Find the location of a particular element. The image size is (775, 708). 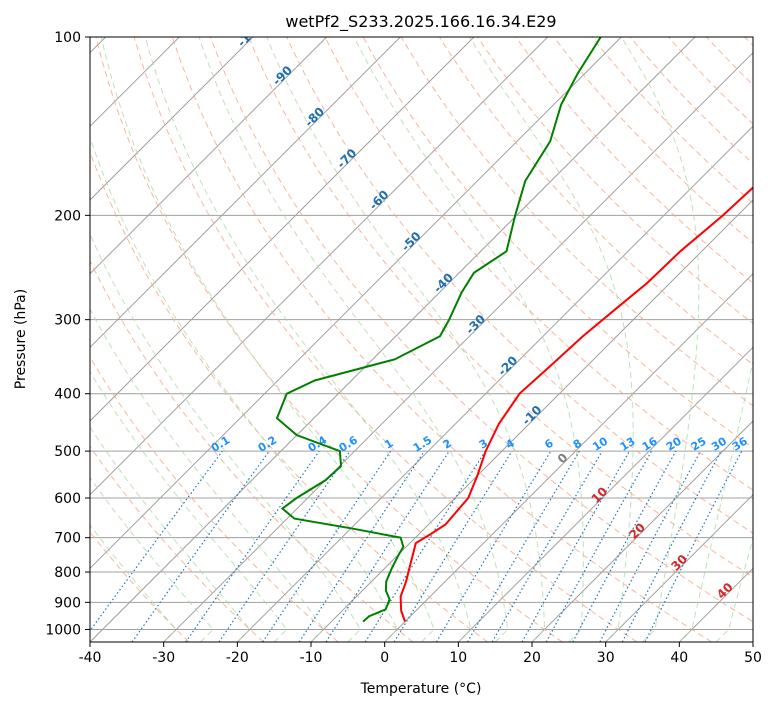

dry-adiabat-label: 40 is located at coordinates (725, 591).